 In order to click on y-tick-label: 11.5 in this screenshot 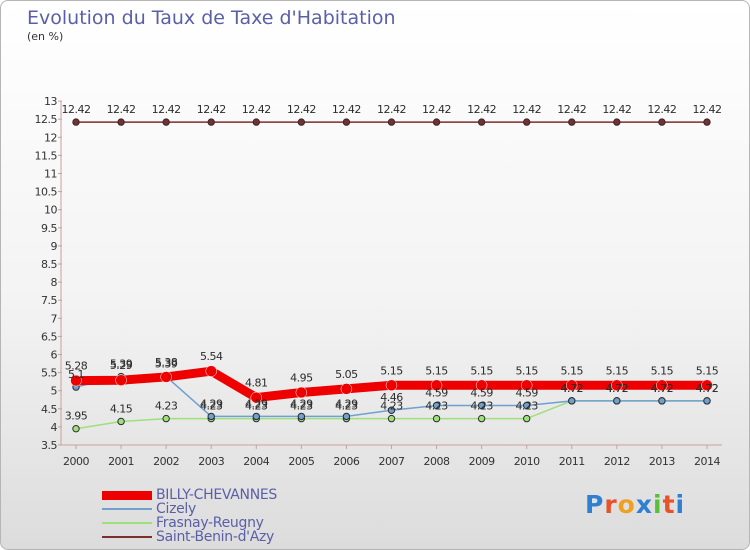, I will do `click(46, 155)`.